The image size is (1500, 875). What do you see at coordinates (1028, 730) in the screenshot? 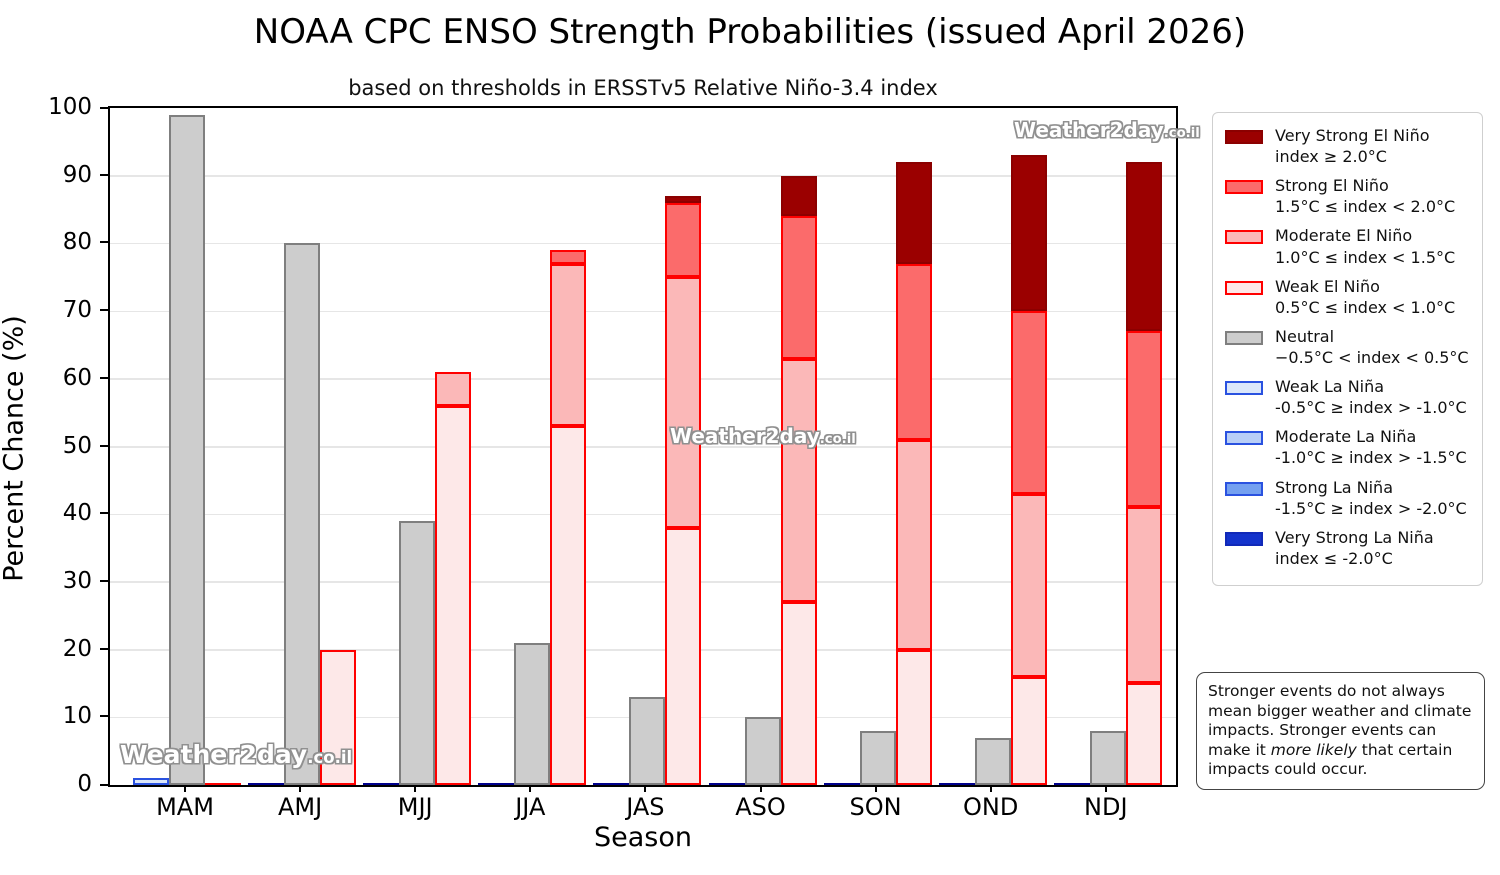
I see `bar-segment-OND-weak-el-niño` at bounding box center [1028, 730].